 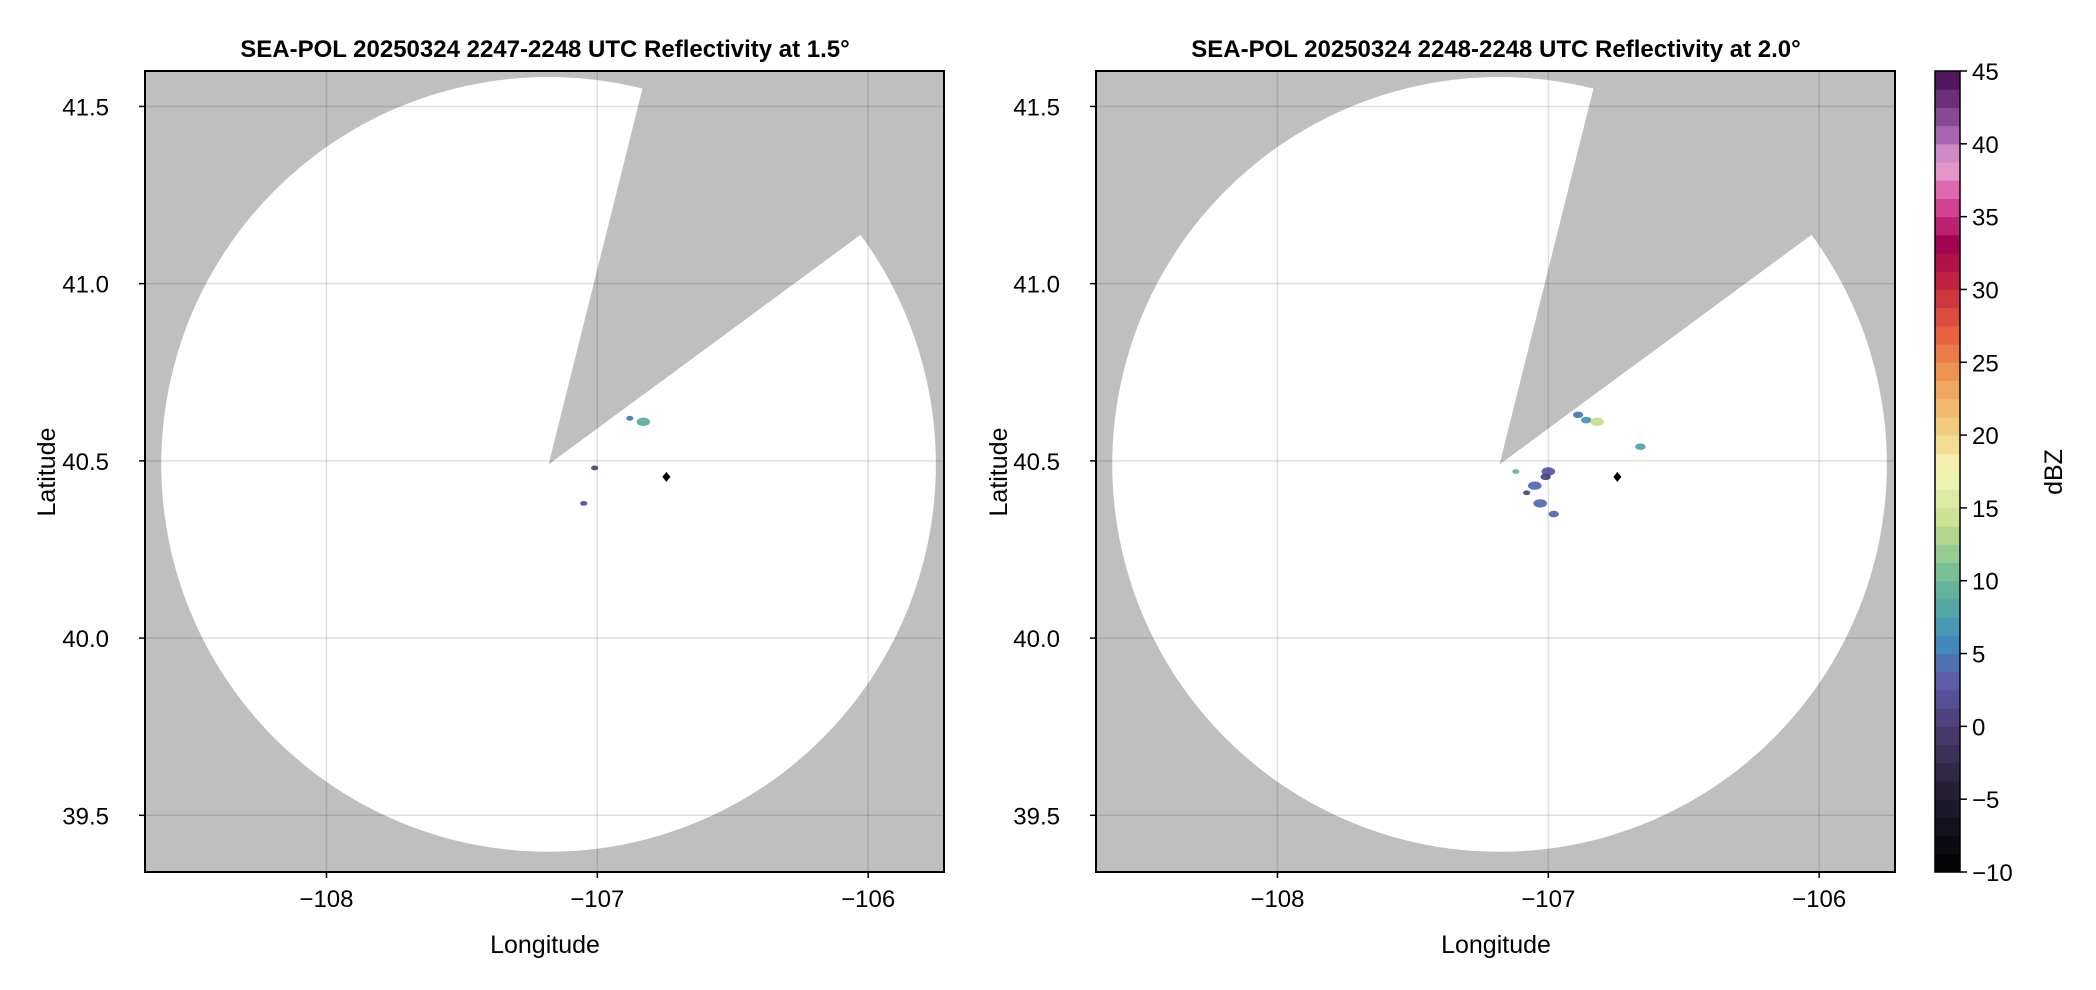 I want to click on colorbar-tick-label: −10, so click(x=1992, y=873).